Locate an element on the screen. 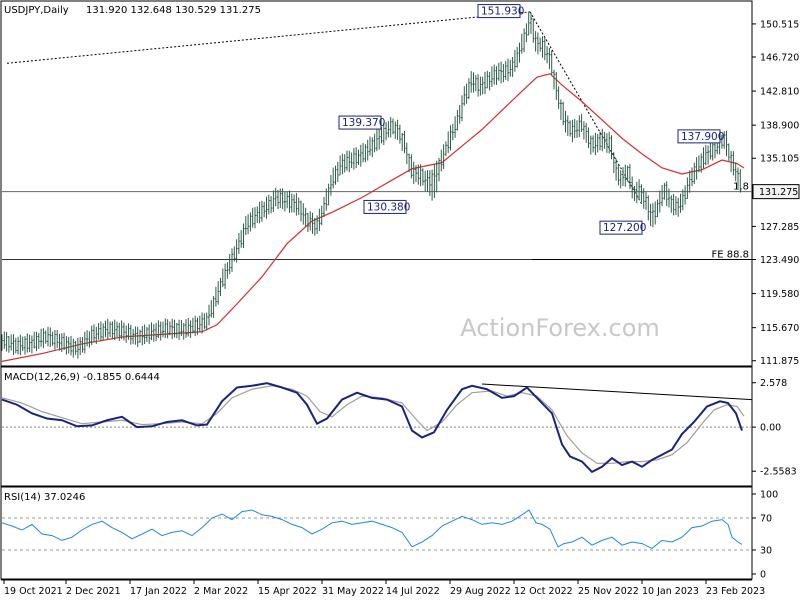 Image resolution: width=800 pixels, height=600 pixels. x-tick-label: 31 May 2022 is located at coordinates (353, 591).